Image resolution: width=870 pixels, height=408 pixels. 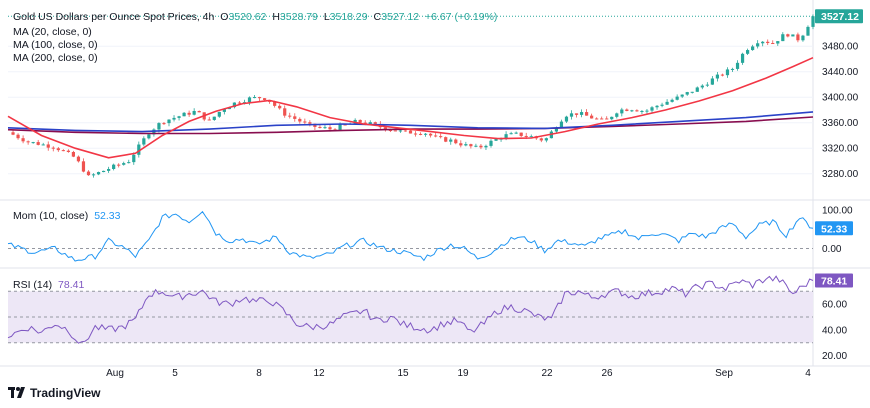 I want to click on tradingview-logo: TradingView, so click(x=54, y=393).